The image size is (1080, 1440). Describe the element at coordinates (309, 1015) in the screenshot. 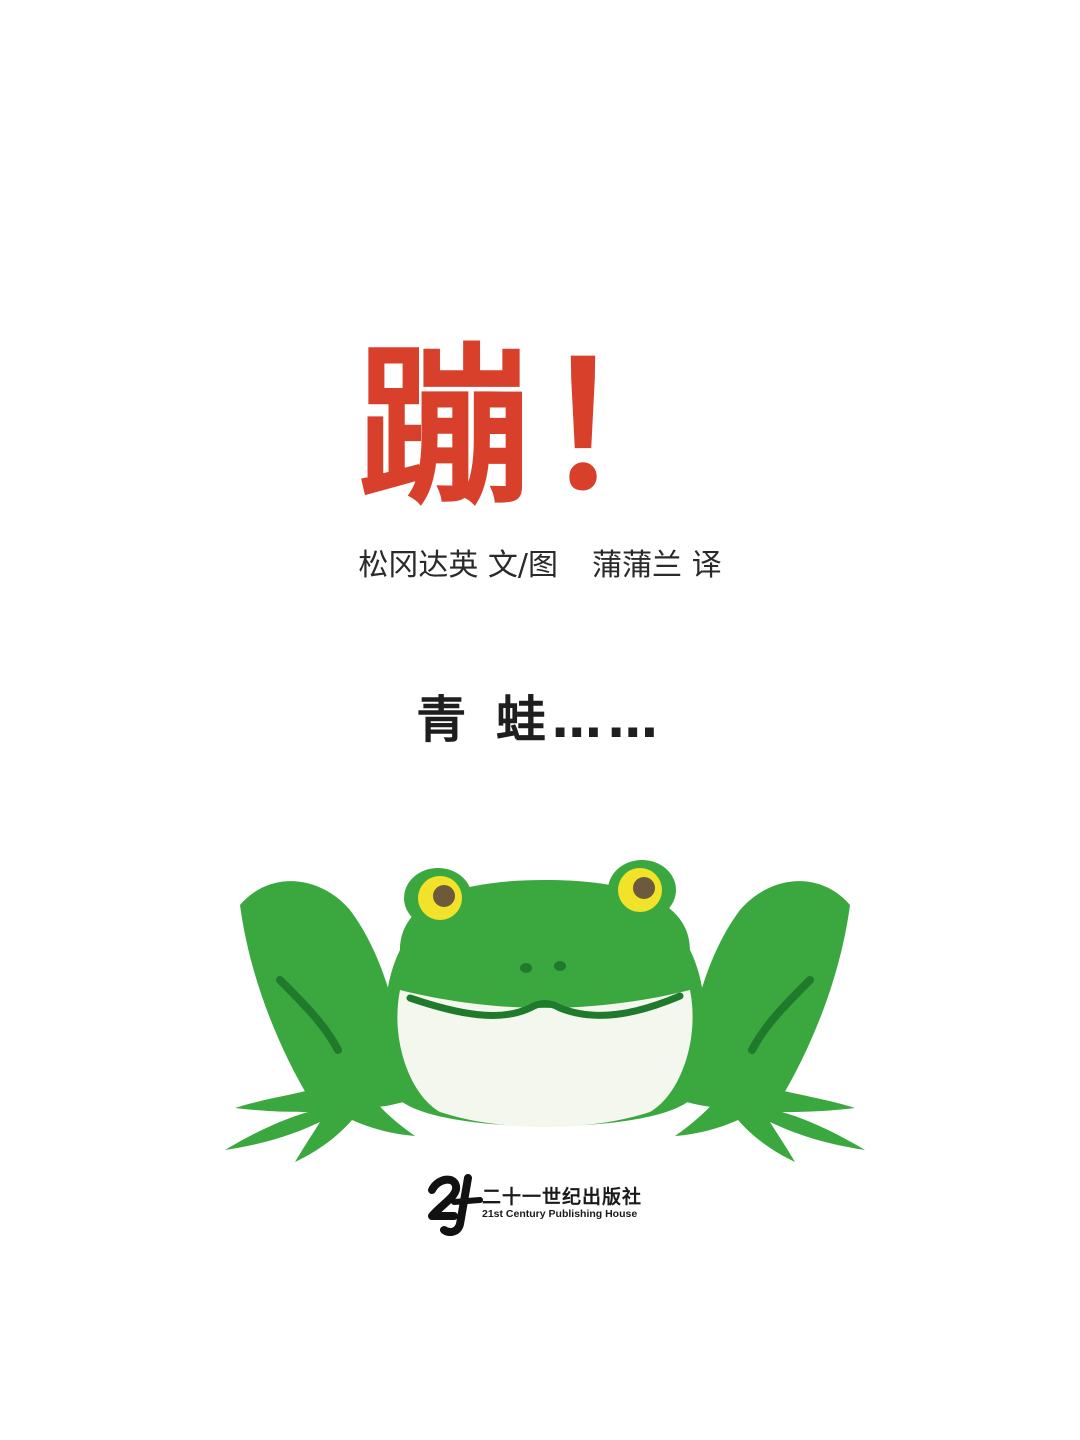

I see `frog-left-leg-line` at that location.